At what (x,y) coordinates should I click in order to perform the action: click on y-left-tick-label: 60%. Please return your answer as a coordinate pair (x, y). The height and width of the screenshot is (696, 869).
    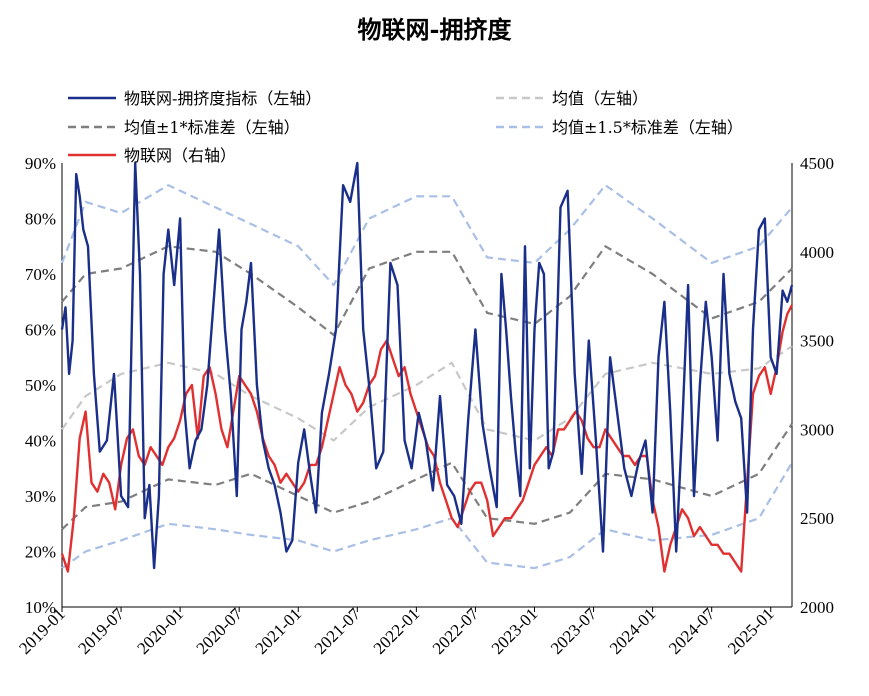
    Looking at the image, I should click on (40, 330).